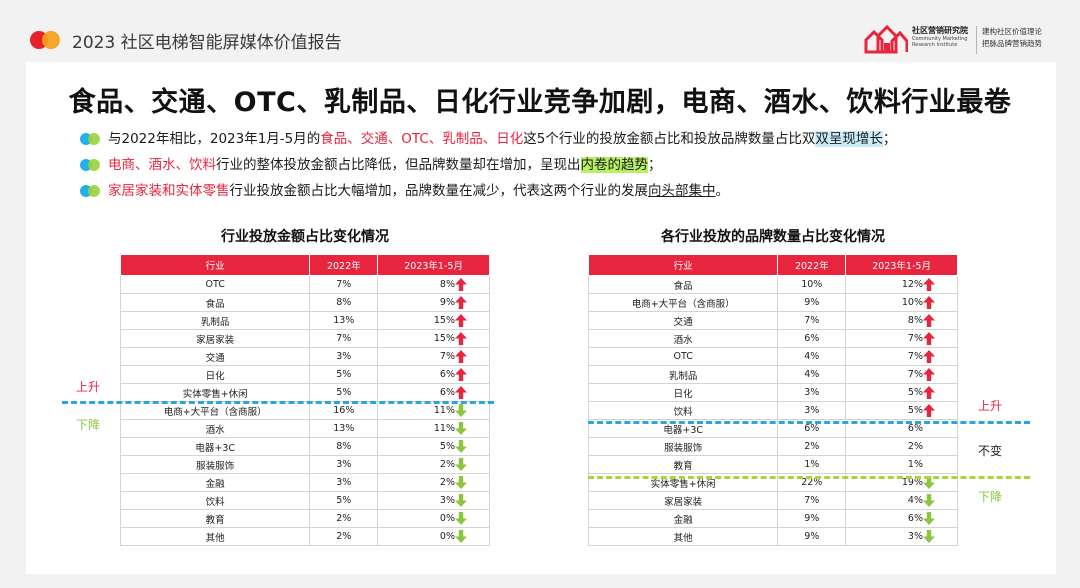 This screenshot has width=1080, height=588. Describe the element at coordinates (304, 482) in the screenshot. I see `table-row: 金融 3% 2%` at that location.